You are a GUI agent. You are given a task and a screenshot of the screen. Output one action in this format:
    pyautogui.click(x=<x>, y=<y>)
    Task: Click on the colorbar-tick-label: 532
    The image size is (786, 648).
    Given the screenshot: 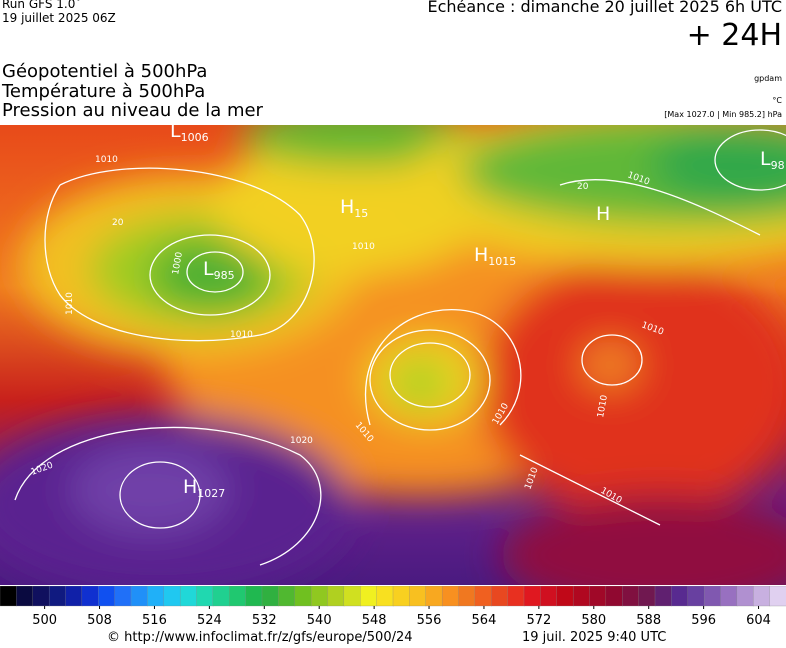 What is the action you would take?
    pyautogui.click(x=264, y=620)
    